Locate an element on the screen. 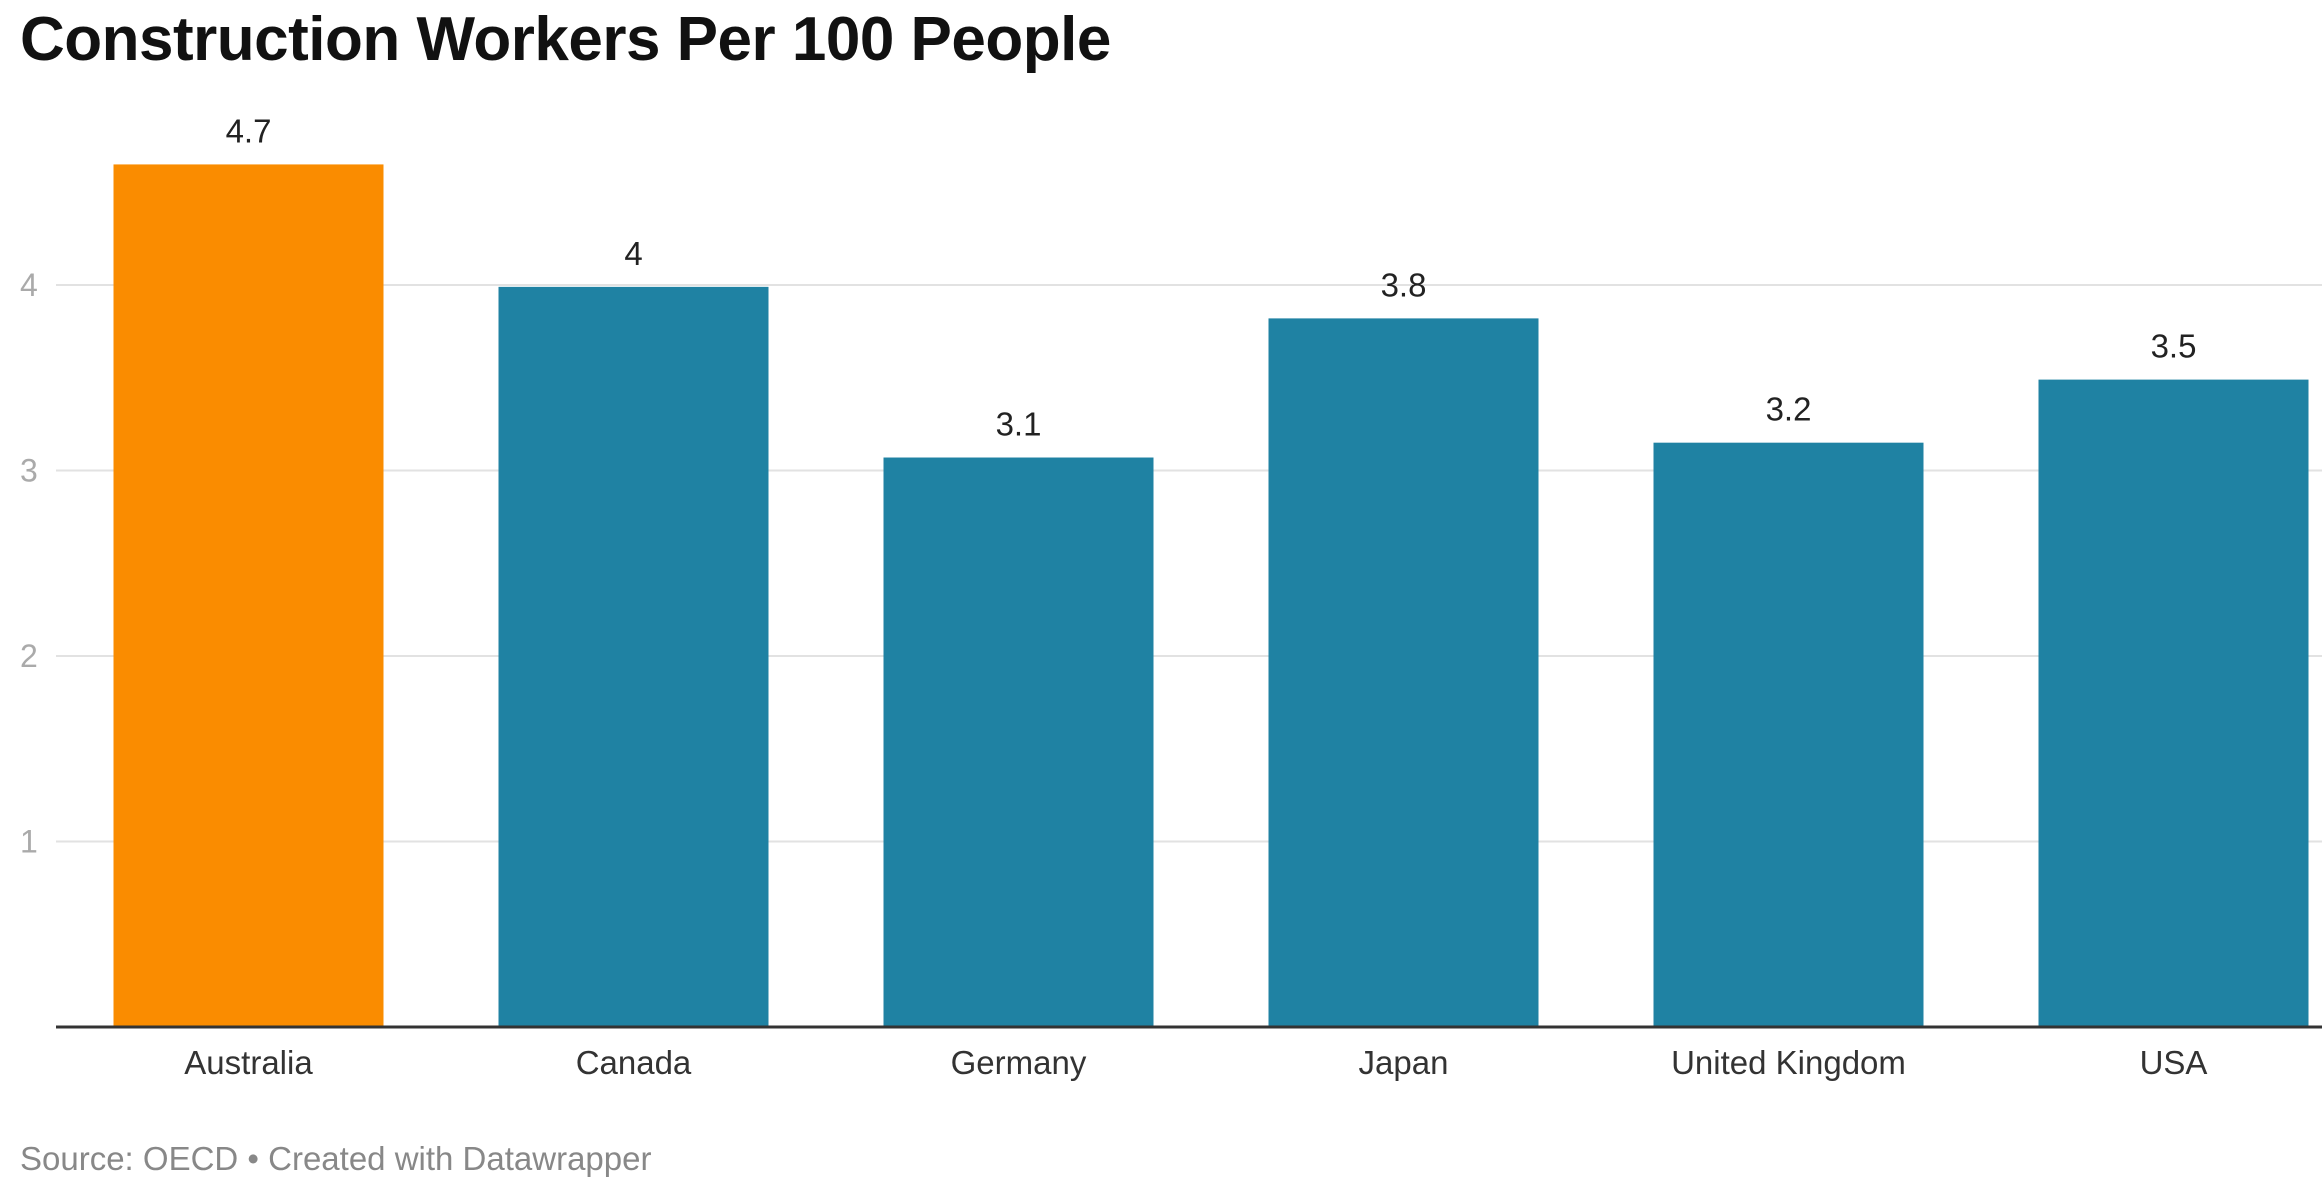 The width and height of the screenshot is (2322, 1187). bar-germany is located at coordinates (1018, 742).